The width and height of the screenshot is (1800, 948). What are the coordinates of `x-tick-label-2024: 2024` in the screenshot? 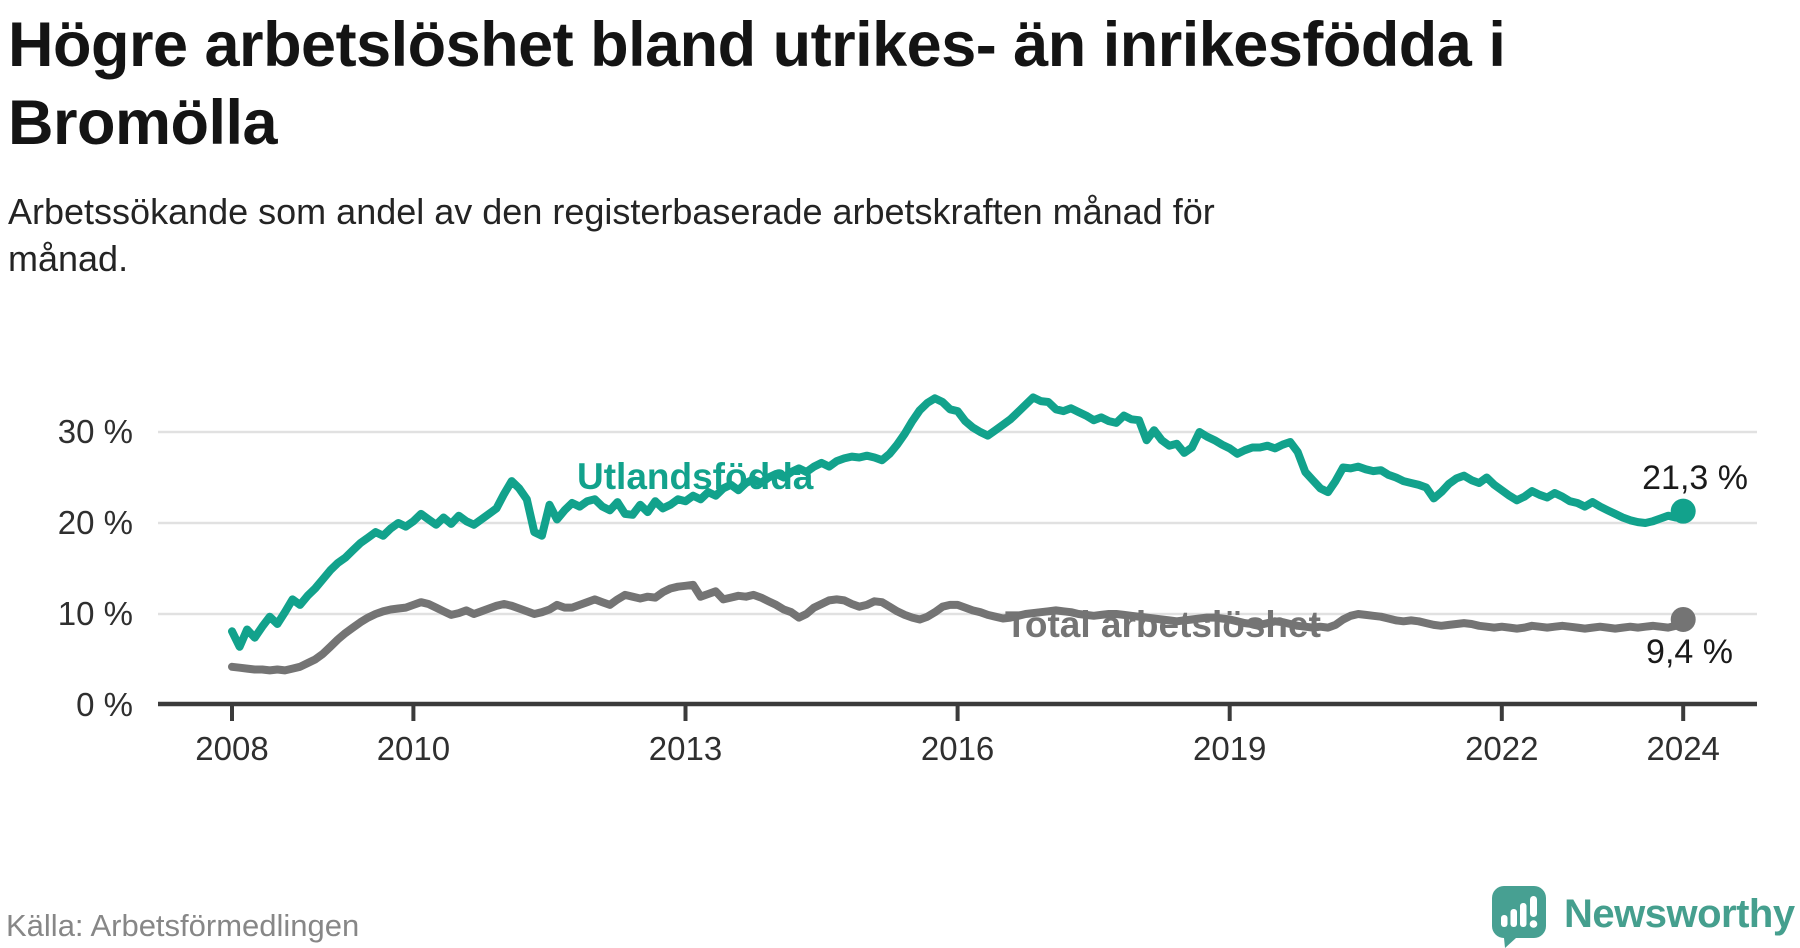 It's located at (1682, 748).